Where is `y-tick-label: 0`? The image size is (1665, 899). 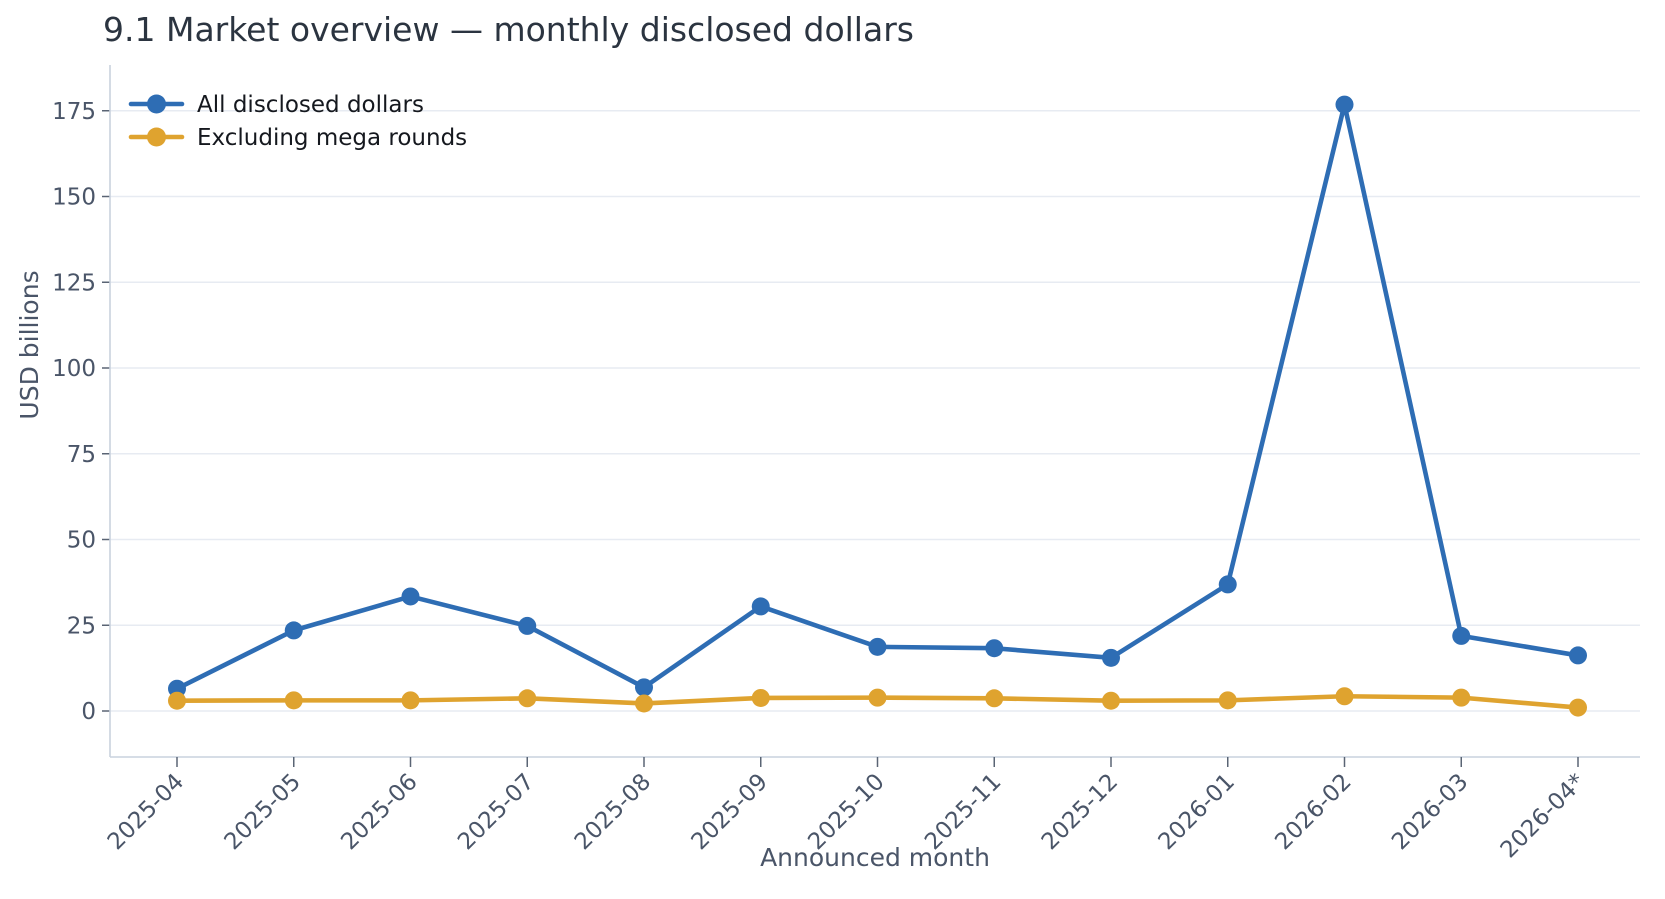 y-tick-label: 0 is located at coordinates (88, 712).